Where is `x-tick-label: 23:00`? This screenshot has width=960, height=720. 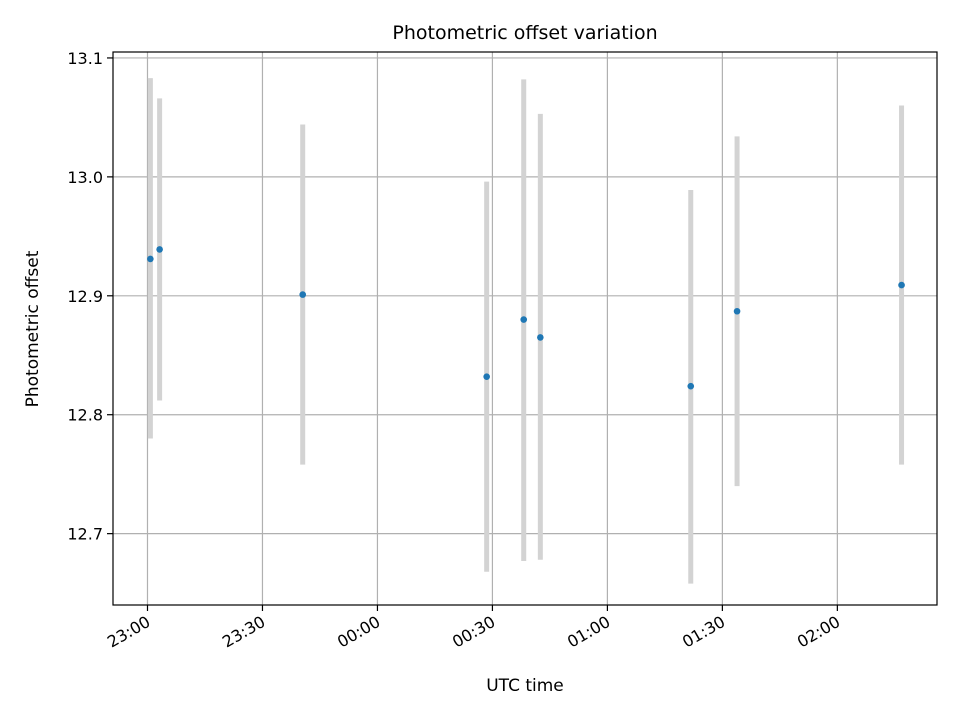
x-tick-label: 23:00 is located at coordinates (128, 632).